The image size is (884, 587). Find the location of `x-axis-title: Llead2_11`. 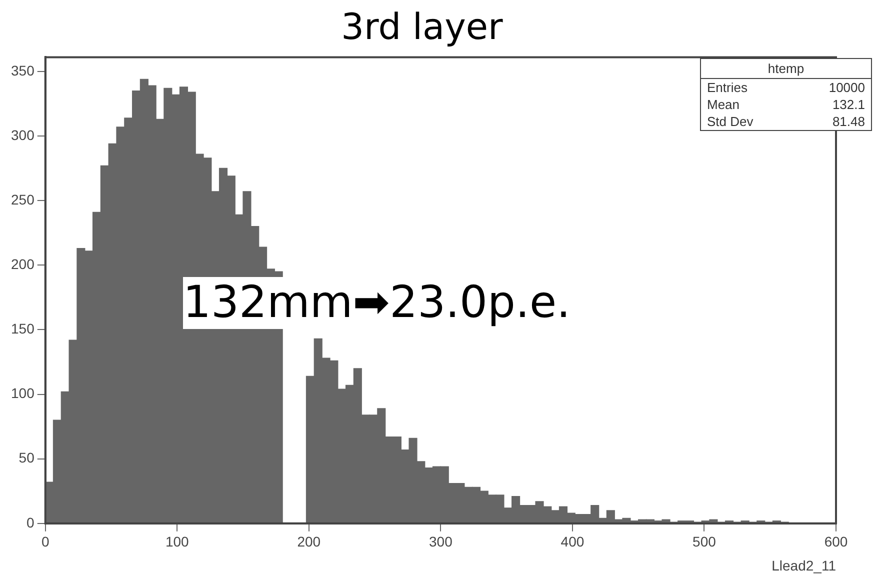

x-axis-title: Llead2_11 is located at coordinates (804, 565).